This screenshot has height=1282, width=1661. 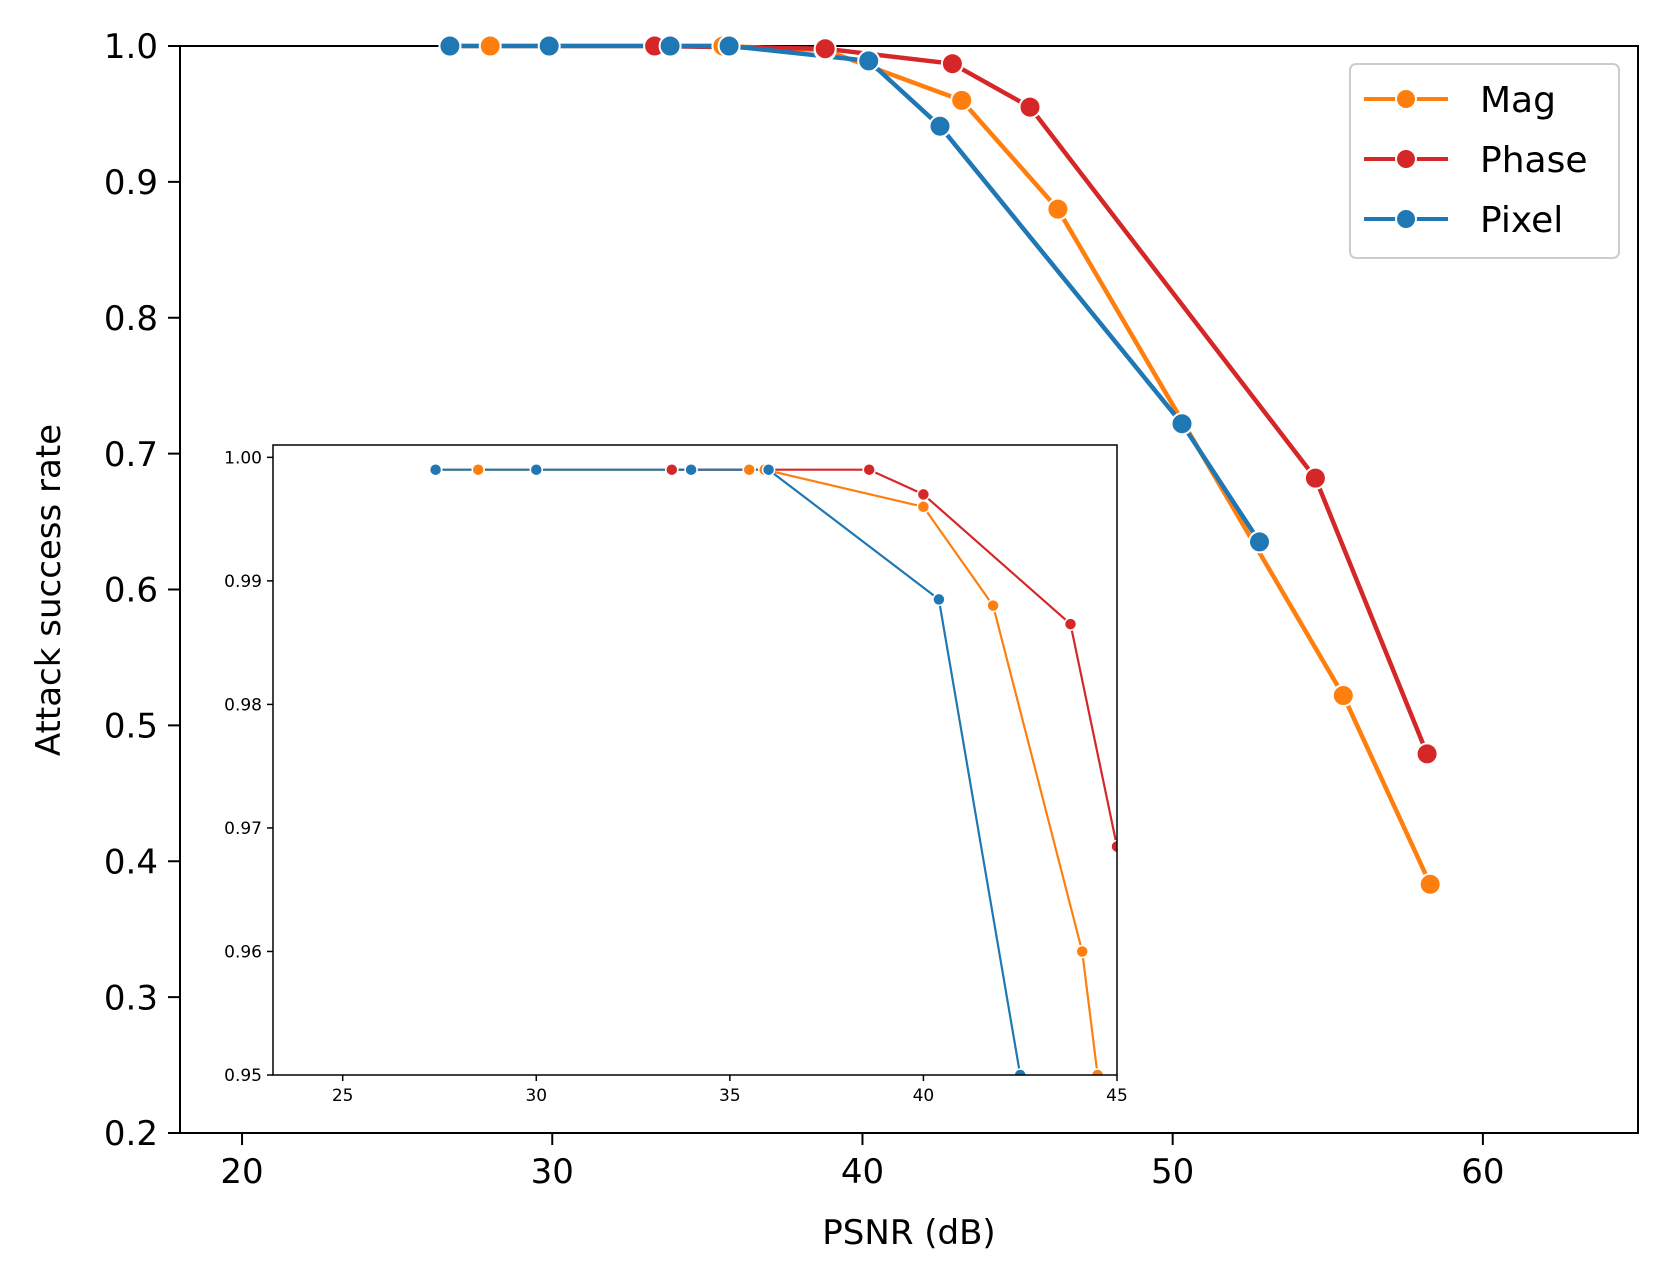 I want to click on legend-phase-marker, so click(x=1406, y=159).